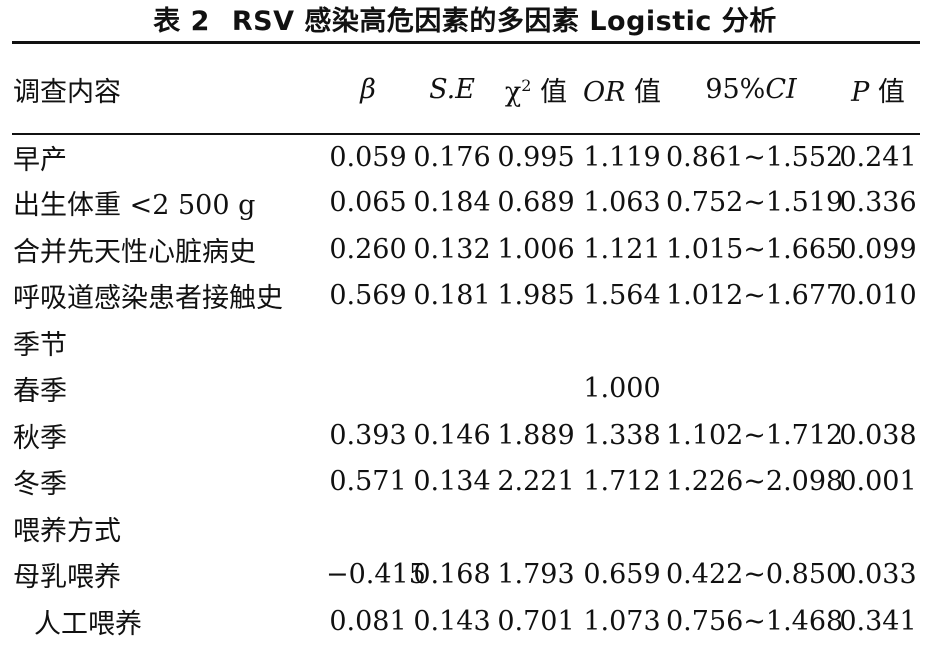  I want to click on row-label: 春季, so click(40, 392).